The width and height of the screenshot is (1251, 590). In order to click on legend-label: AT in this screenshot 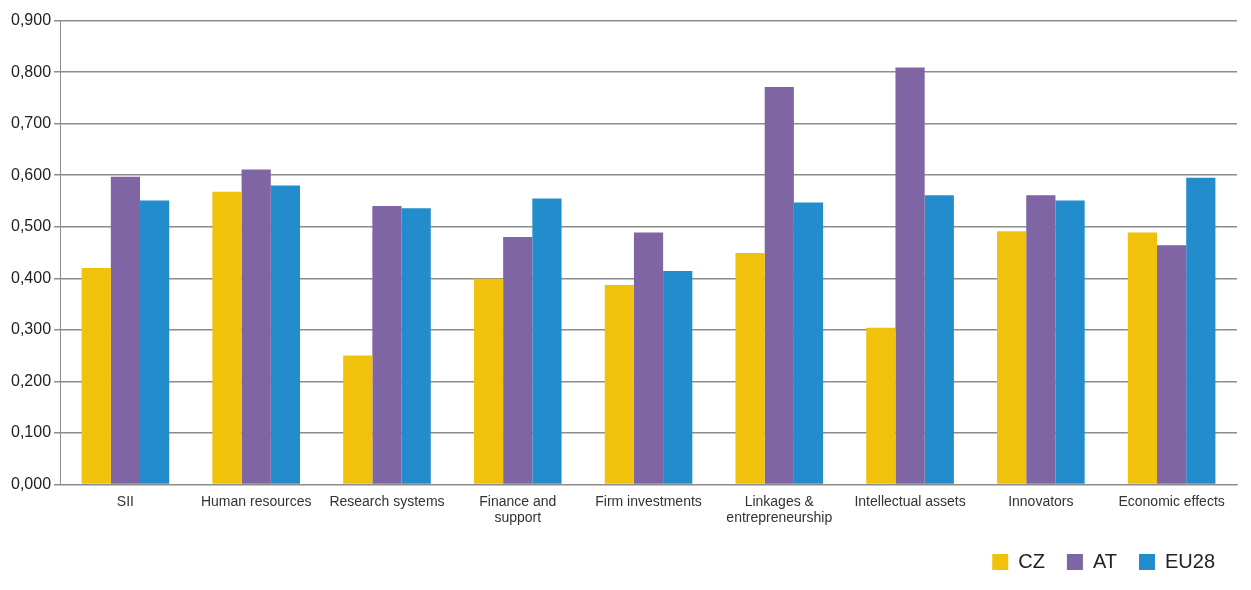, I will do `click(1104, 560)`.